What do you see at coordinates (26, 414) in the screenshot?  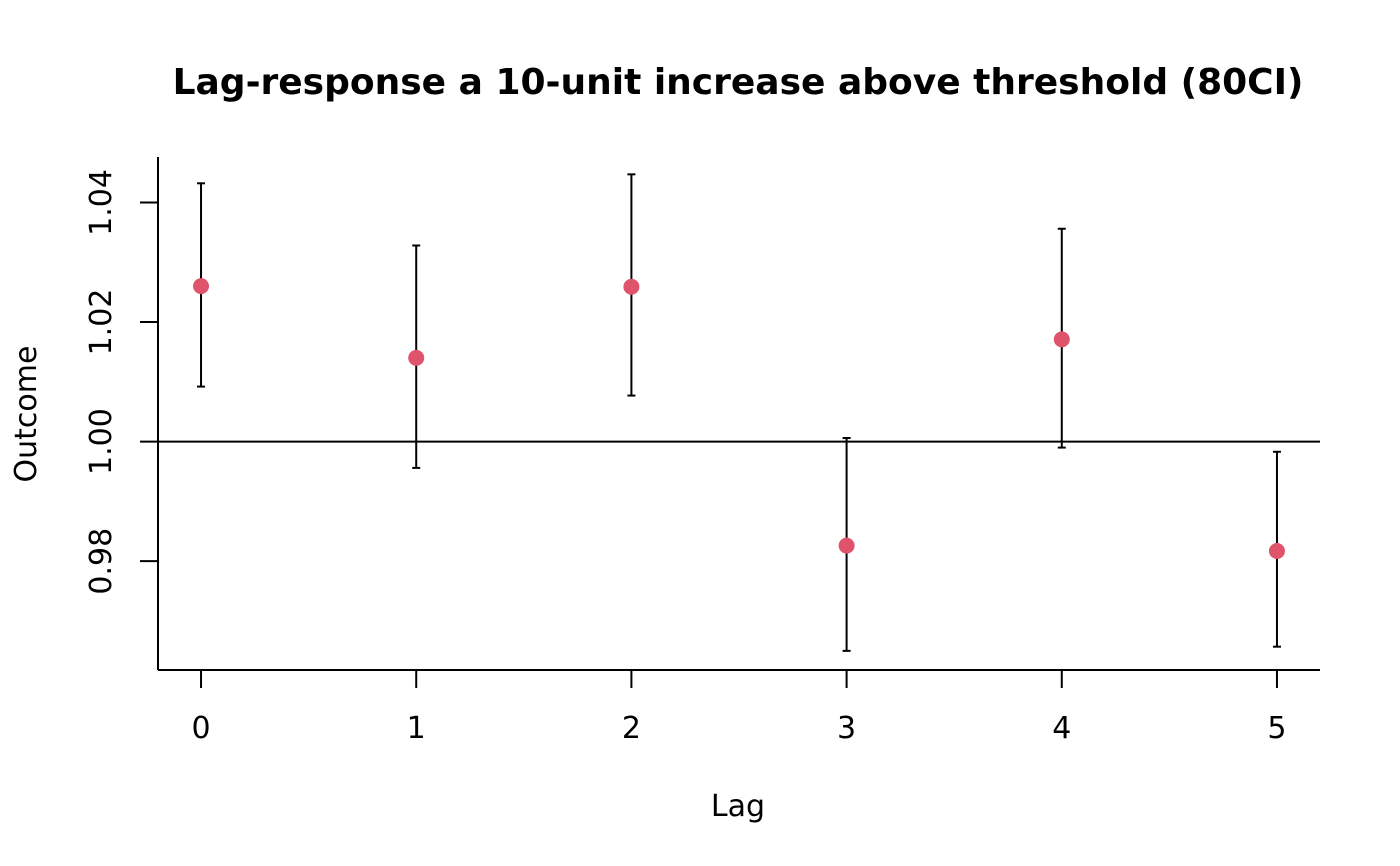 I see `y-axis-label: Outcome` at bounding box center [26, 414].